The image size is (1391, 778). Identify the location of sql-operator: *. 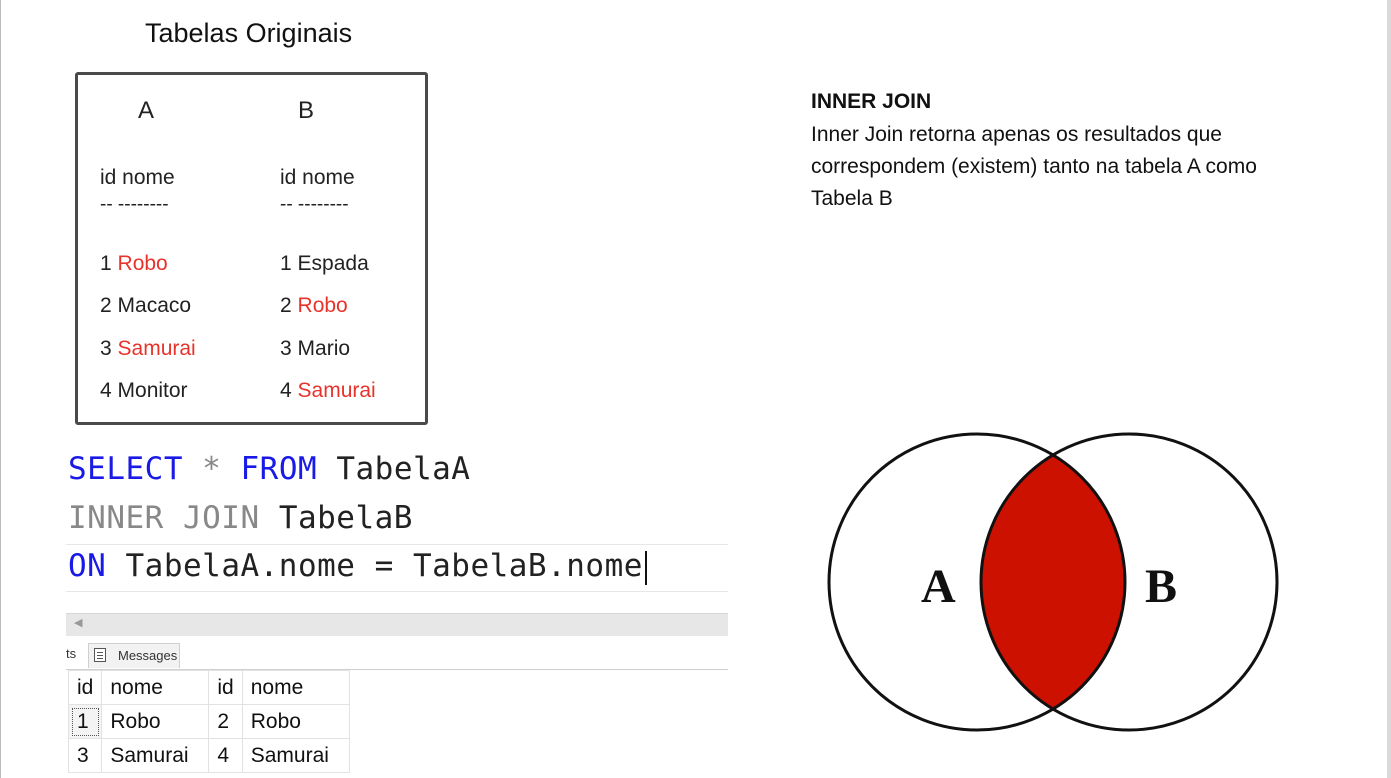
(211, 469).